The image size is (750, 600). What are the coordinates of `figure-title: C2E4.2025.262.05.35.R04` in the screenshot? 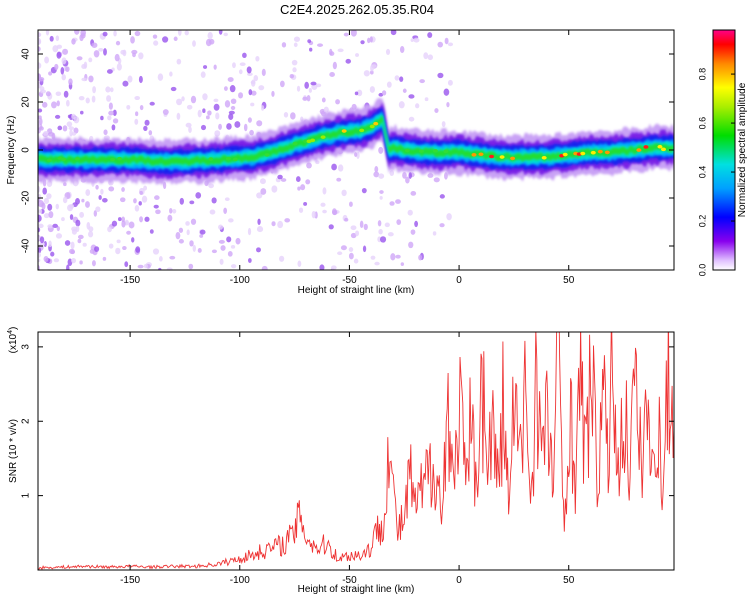 It's located at (357, 9).